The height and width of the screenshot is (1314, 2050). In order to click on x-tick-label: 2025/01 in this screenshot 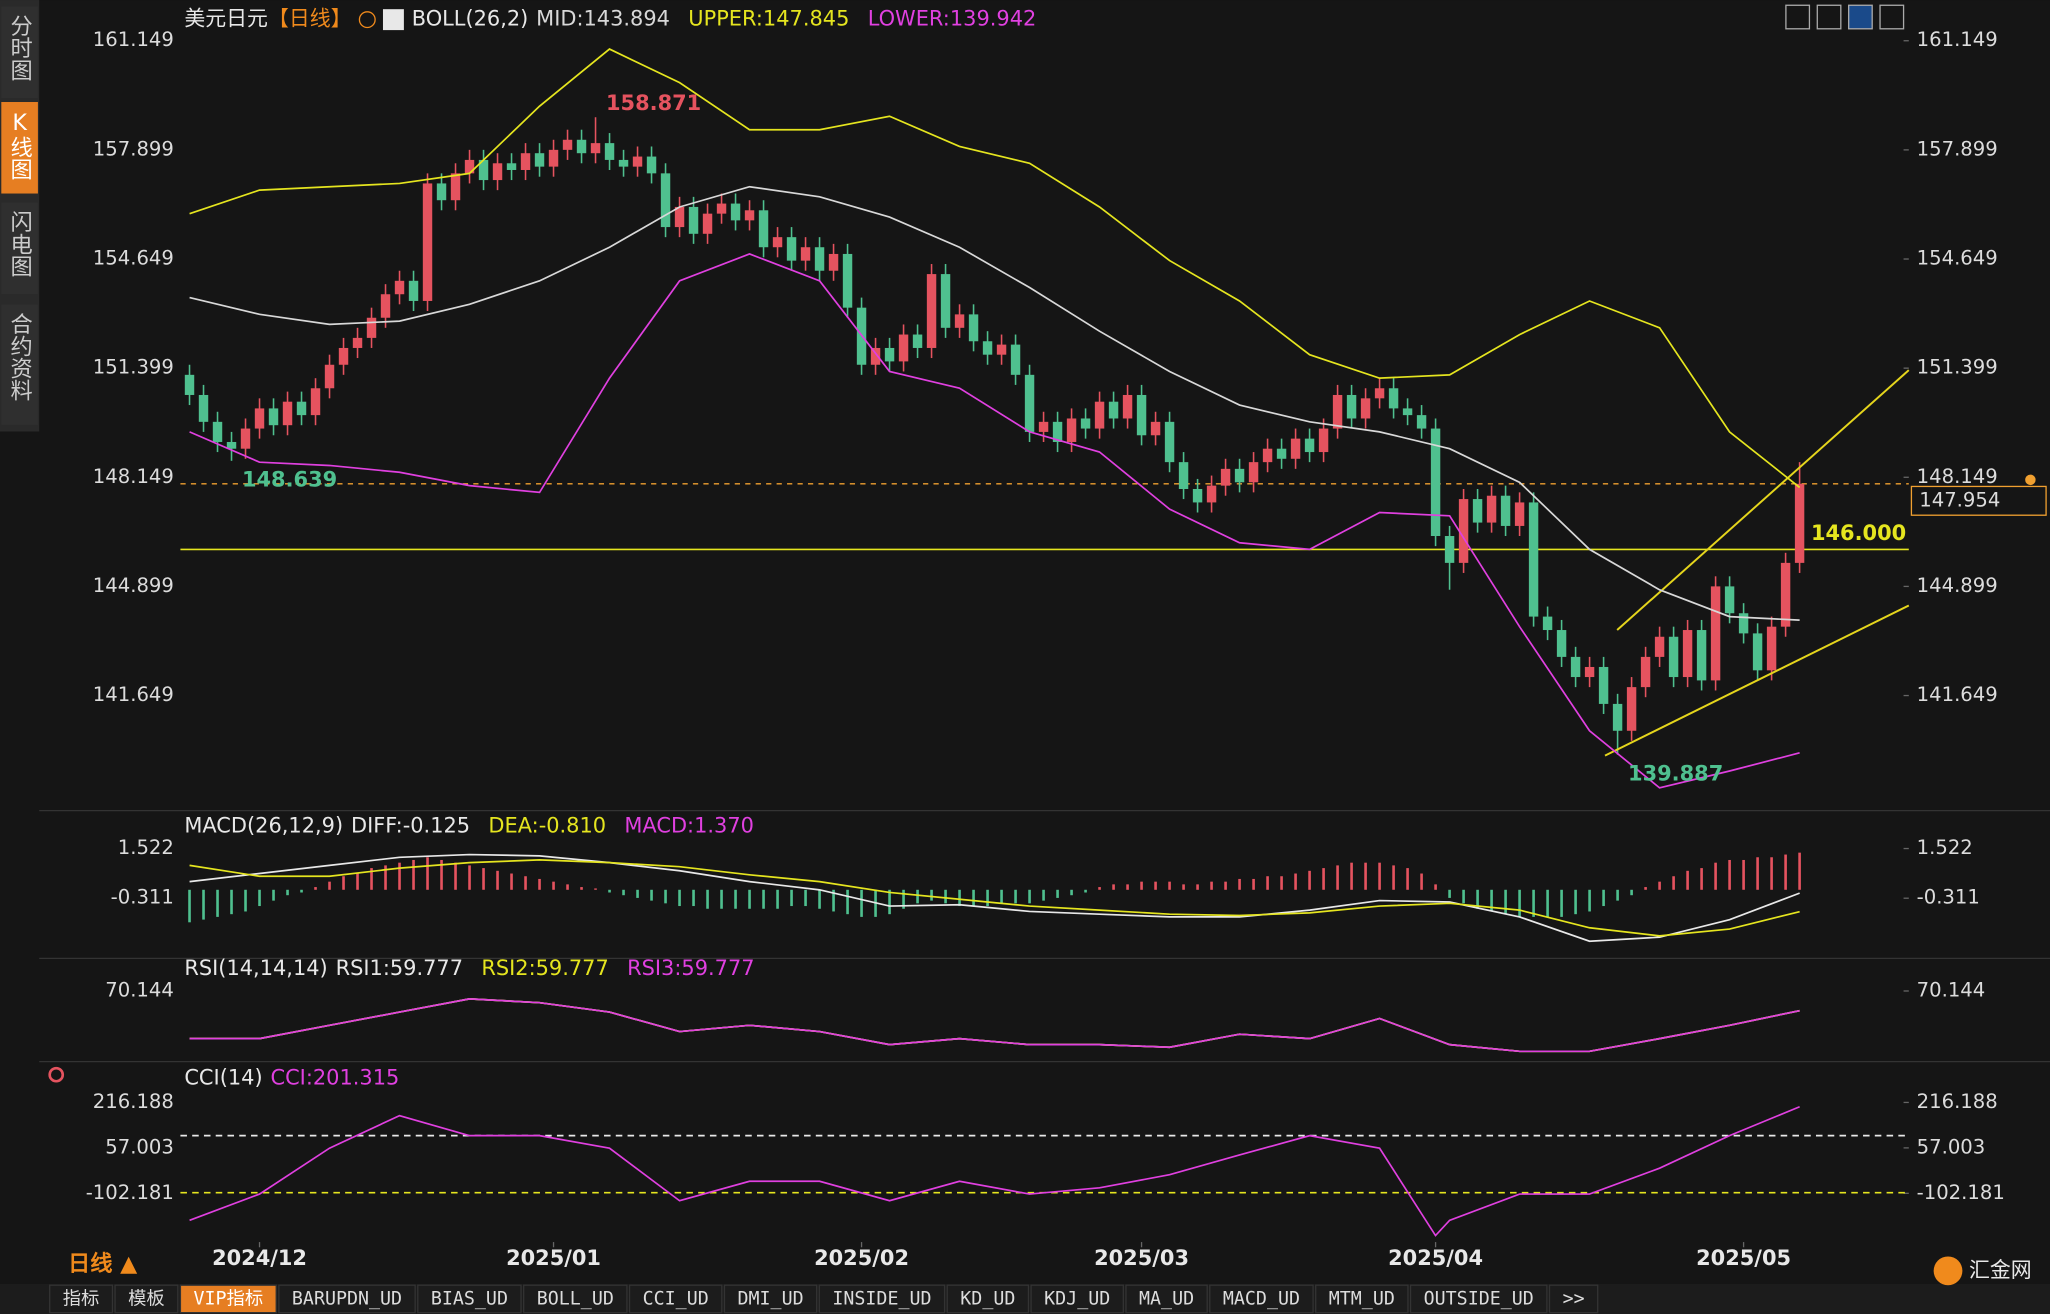, I will do `click(553, 1258)`.